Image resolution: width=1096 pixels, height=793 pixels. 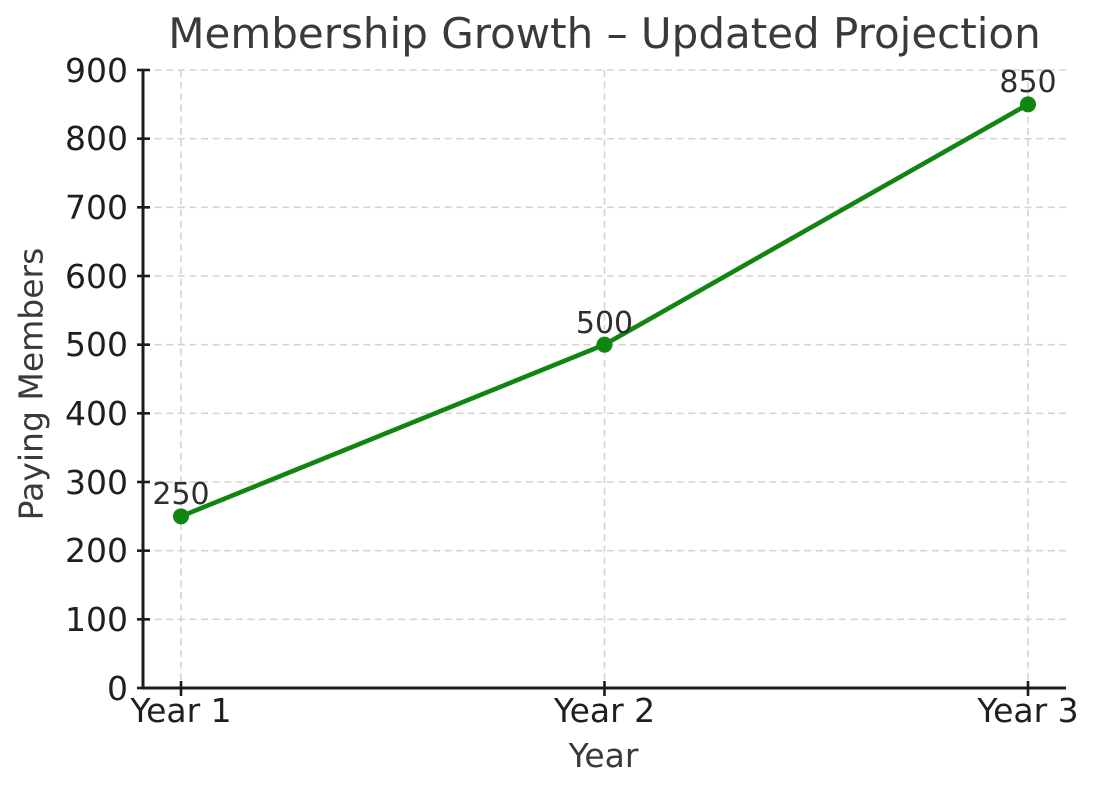 What do you see at coordinates (181, 710) in the screenshot?
I see `x-tick-label: Year 1` at bounding box center [181, 710].